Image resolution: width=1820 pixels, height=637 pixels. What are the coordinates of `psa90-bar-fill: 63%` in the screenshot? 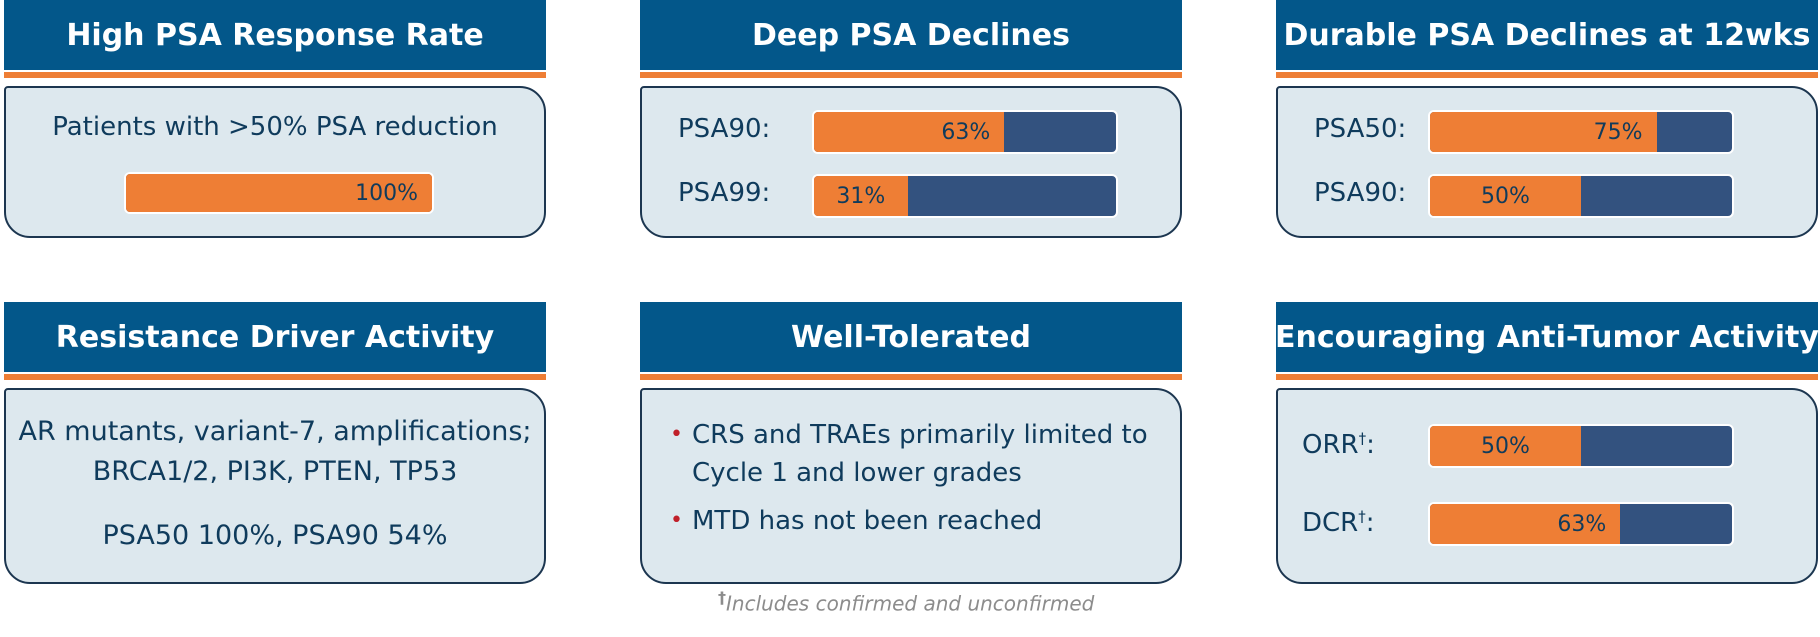 It's located at (909, 132).